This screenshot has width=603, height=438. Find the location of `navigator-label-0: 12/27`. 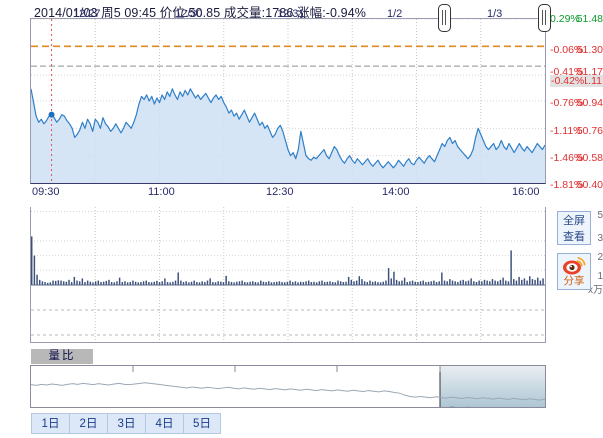

navigator-label-0: 12/27 is located at coordinates (87, 14).